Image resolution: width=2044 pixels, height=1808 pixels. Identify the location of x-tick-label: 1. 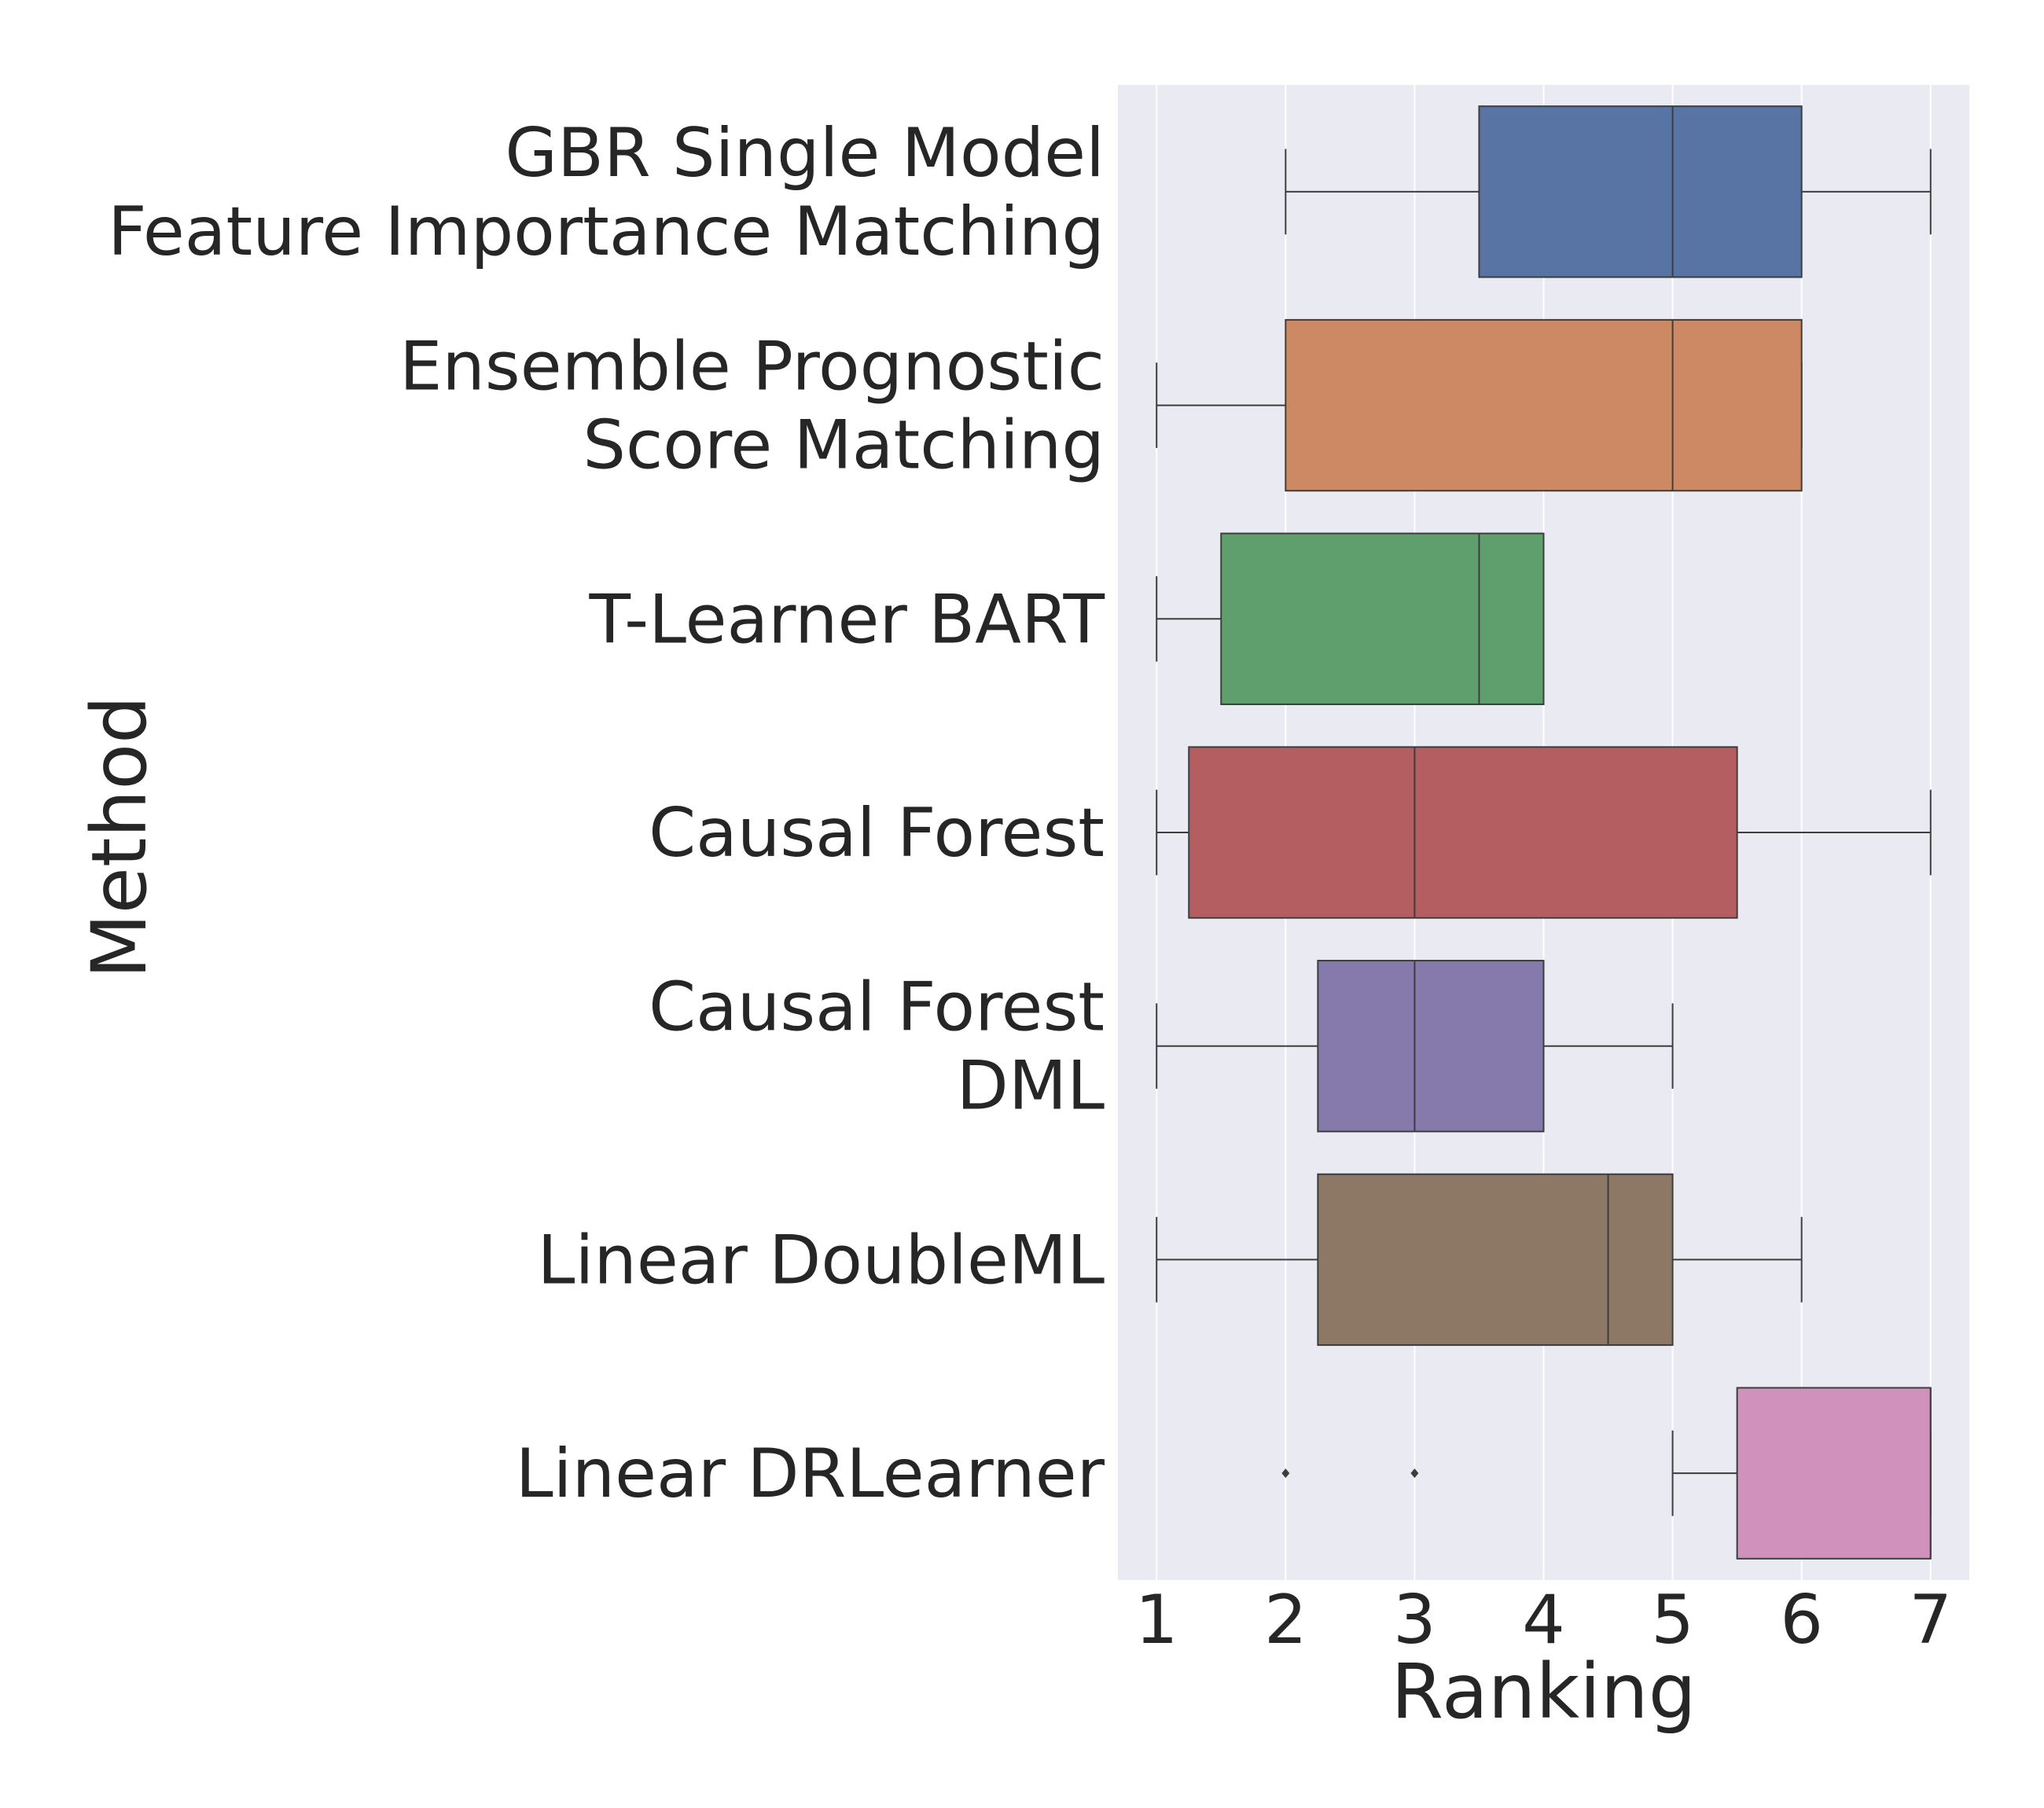
(1157, 1620).